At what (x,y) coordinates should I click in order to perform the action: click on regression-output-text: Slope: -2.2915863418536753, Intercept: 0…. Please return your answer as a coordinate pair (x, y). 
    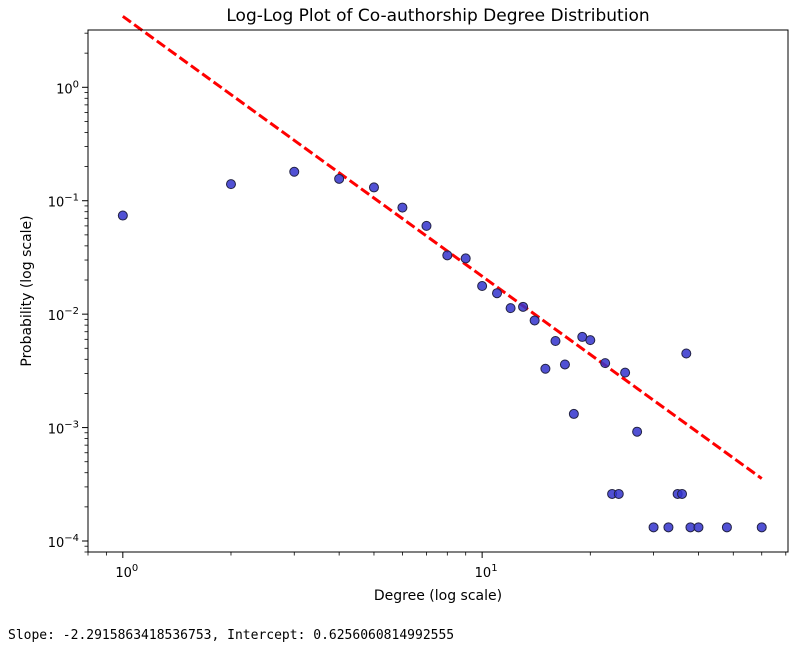
    Looking at the image, I should click on (231, 635).